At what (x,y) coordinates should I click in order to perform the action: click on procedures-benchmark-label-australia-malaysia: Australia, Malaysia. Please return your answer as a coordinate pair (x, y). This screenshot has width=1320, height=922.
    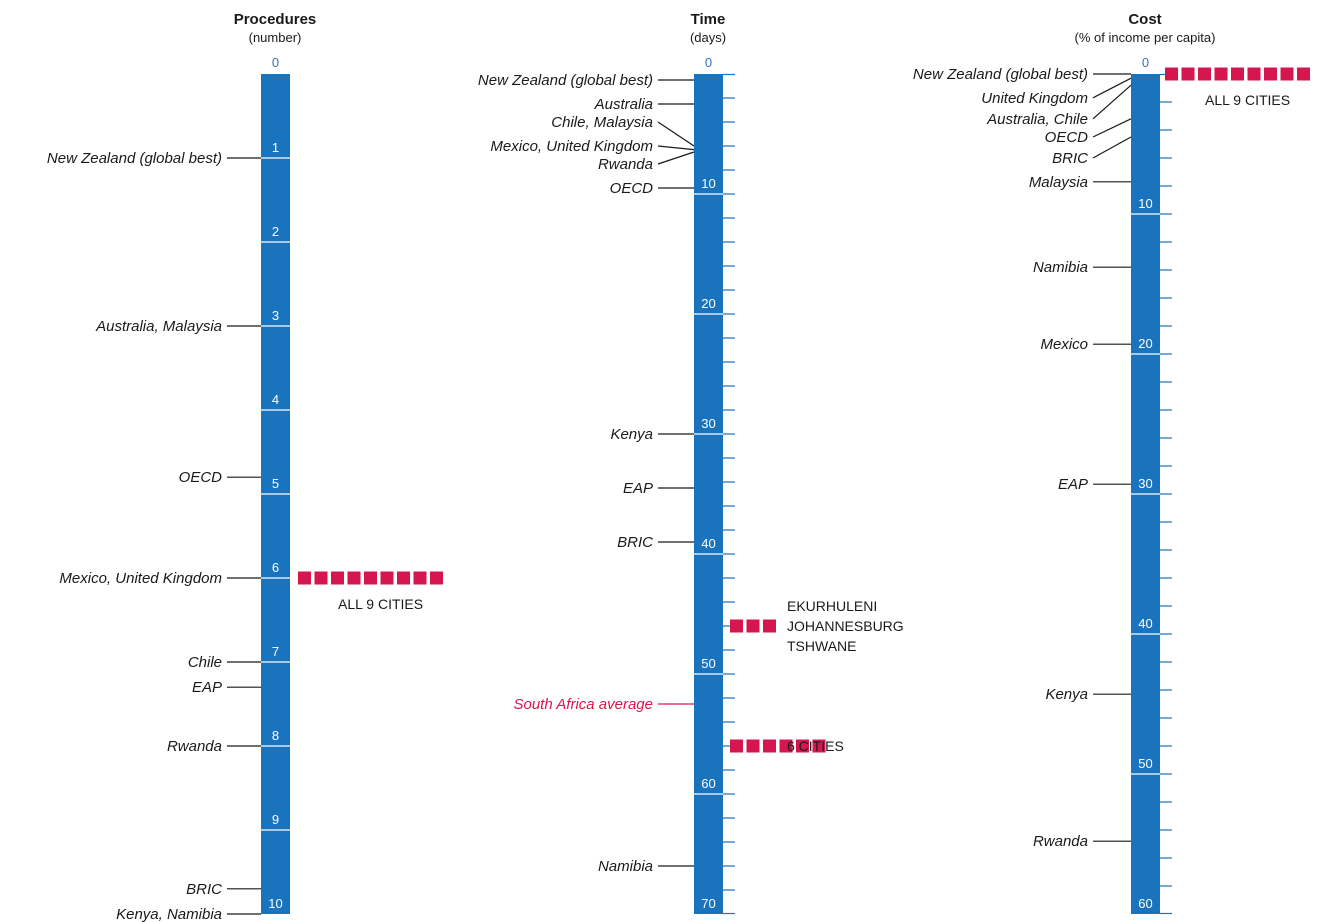
    Looking at the image, I should click on (158, 326).